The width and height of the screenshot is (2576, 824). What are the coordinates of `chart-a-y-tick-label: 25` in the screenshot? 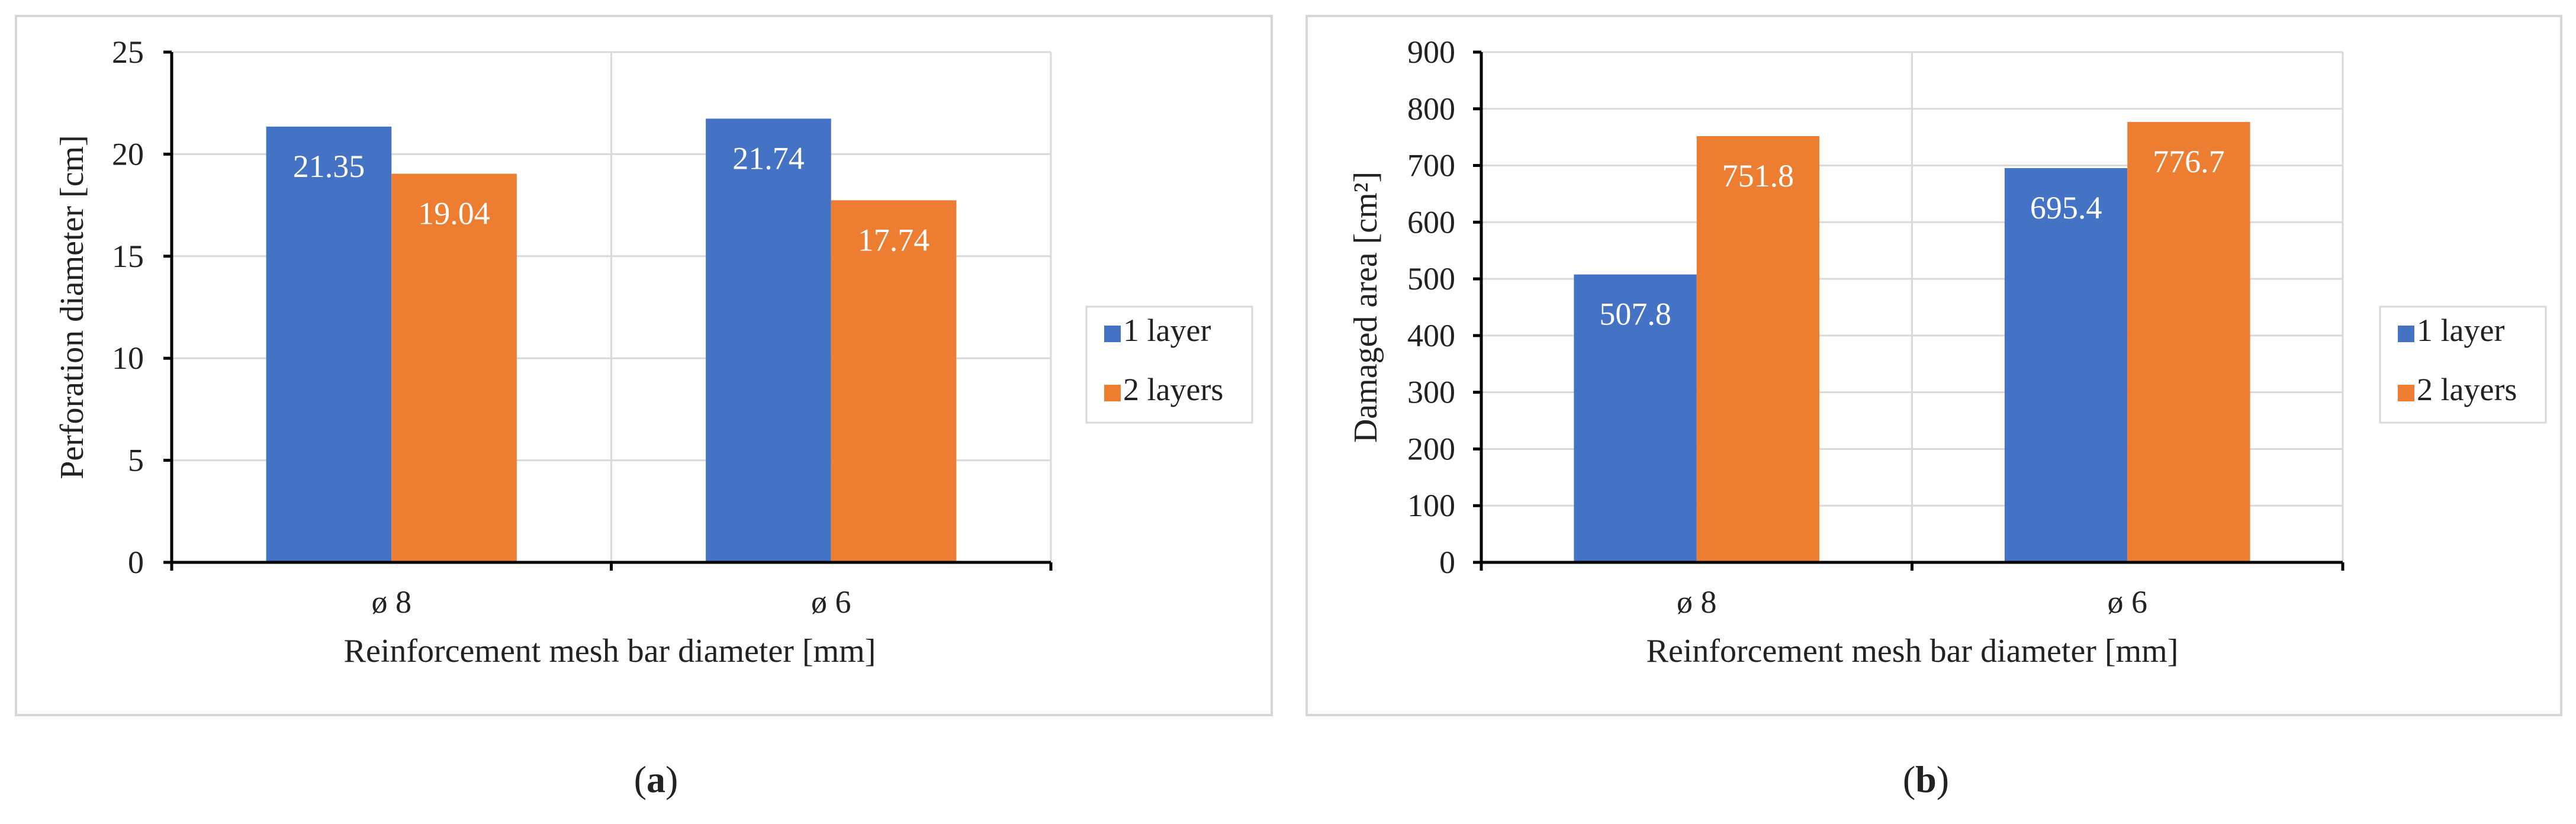 It's located at (128, 52).